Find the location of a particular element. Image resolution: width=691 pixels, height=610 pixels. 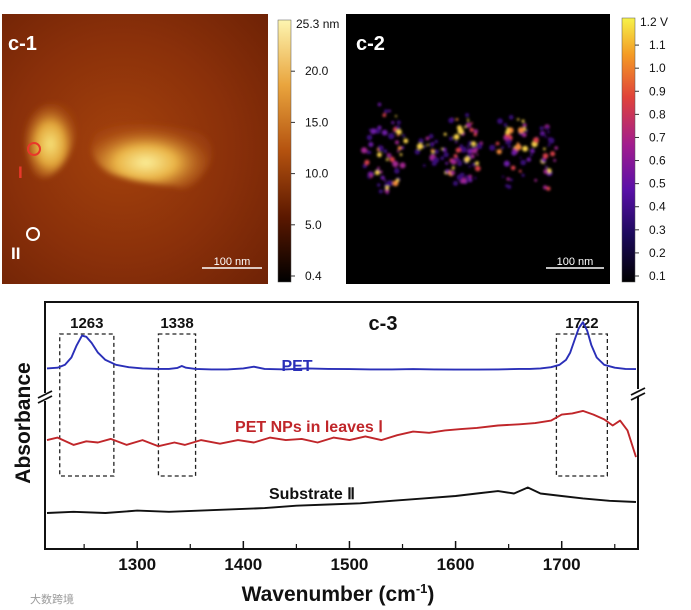

axis-break-left is located at coordinates (45, 397).